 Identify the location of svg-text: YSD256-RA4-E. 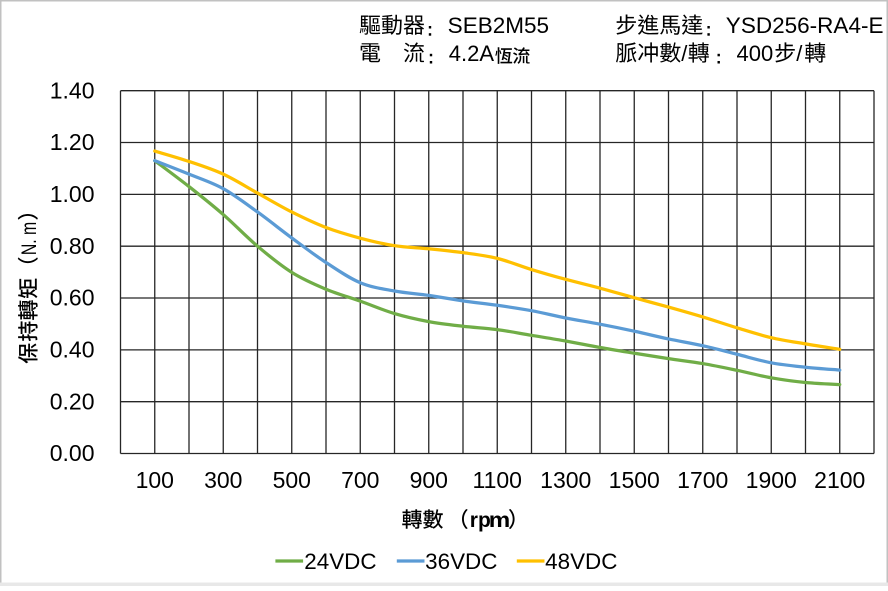
(805, 25).